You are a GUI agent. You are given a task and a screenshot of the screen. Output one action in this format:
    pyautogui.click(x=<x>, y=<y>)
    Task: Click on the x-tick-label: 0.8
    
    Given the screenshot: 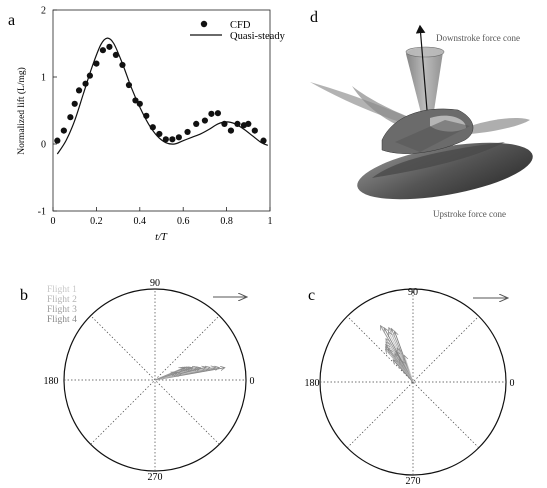 What is the action you would take?
    pyautogui.click(x=226, y=221)
    